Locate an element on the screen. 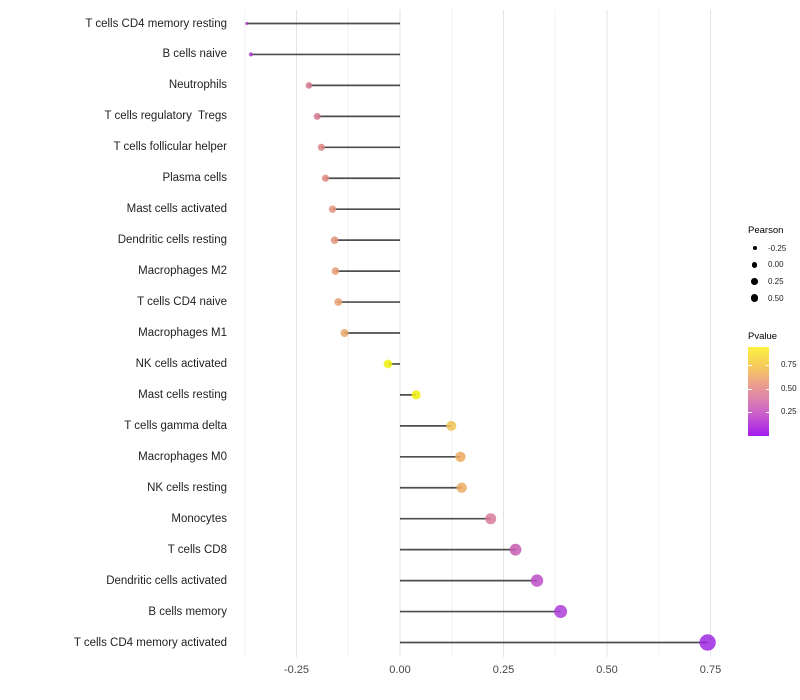 This screenshot has height=700, width=800. x-axis-tick-label: 0.25 is located at coordinates (503, 670).